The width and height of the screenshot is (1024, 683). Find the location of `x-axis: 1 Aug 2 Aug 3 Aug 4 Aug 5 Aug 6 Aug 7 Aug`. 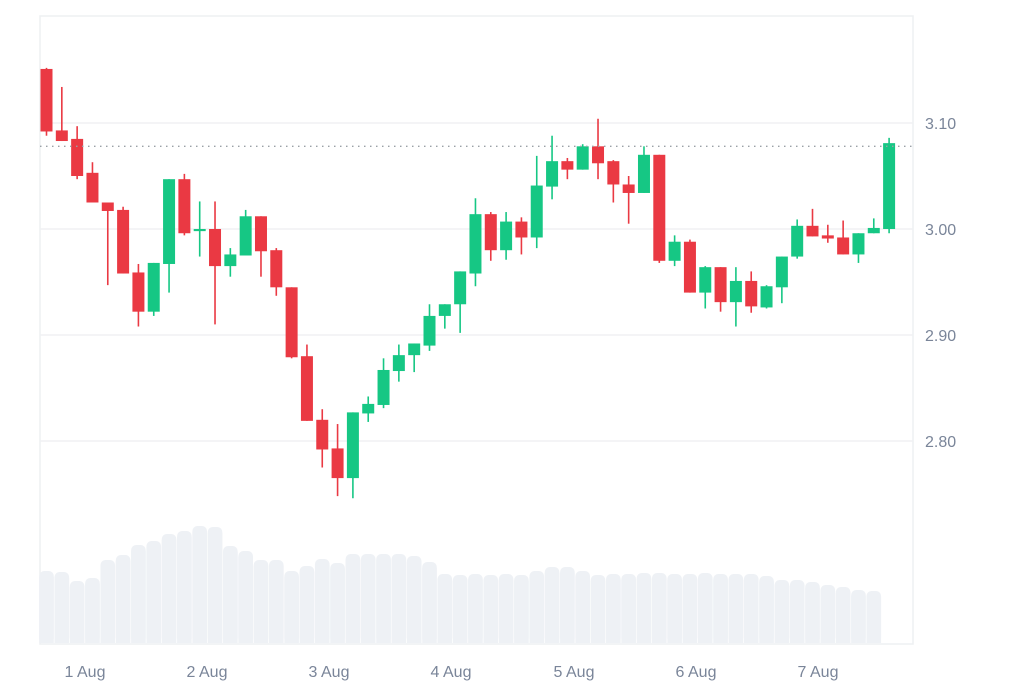

x-axis: 1 Aug 2 Aug 3 Aug 4 Aug 5 Aug 6 Aug 7 Aug is located at coordinates (452, 672).